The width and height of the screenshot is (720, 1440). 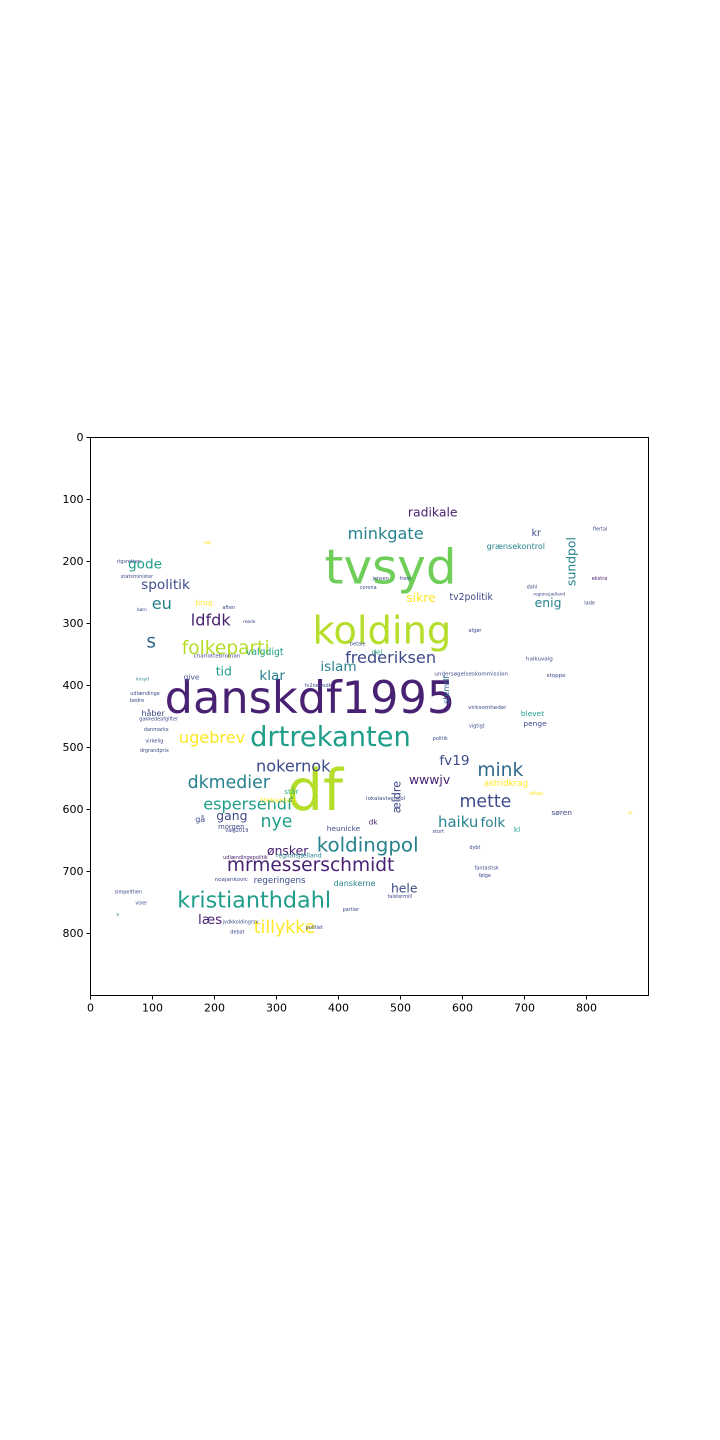 What do you see at coordinates (475, 631) in the screenshot?
I see `word-afgør: afgør` at bounding box center [475, 631].